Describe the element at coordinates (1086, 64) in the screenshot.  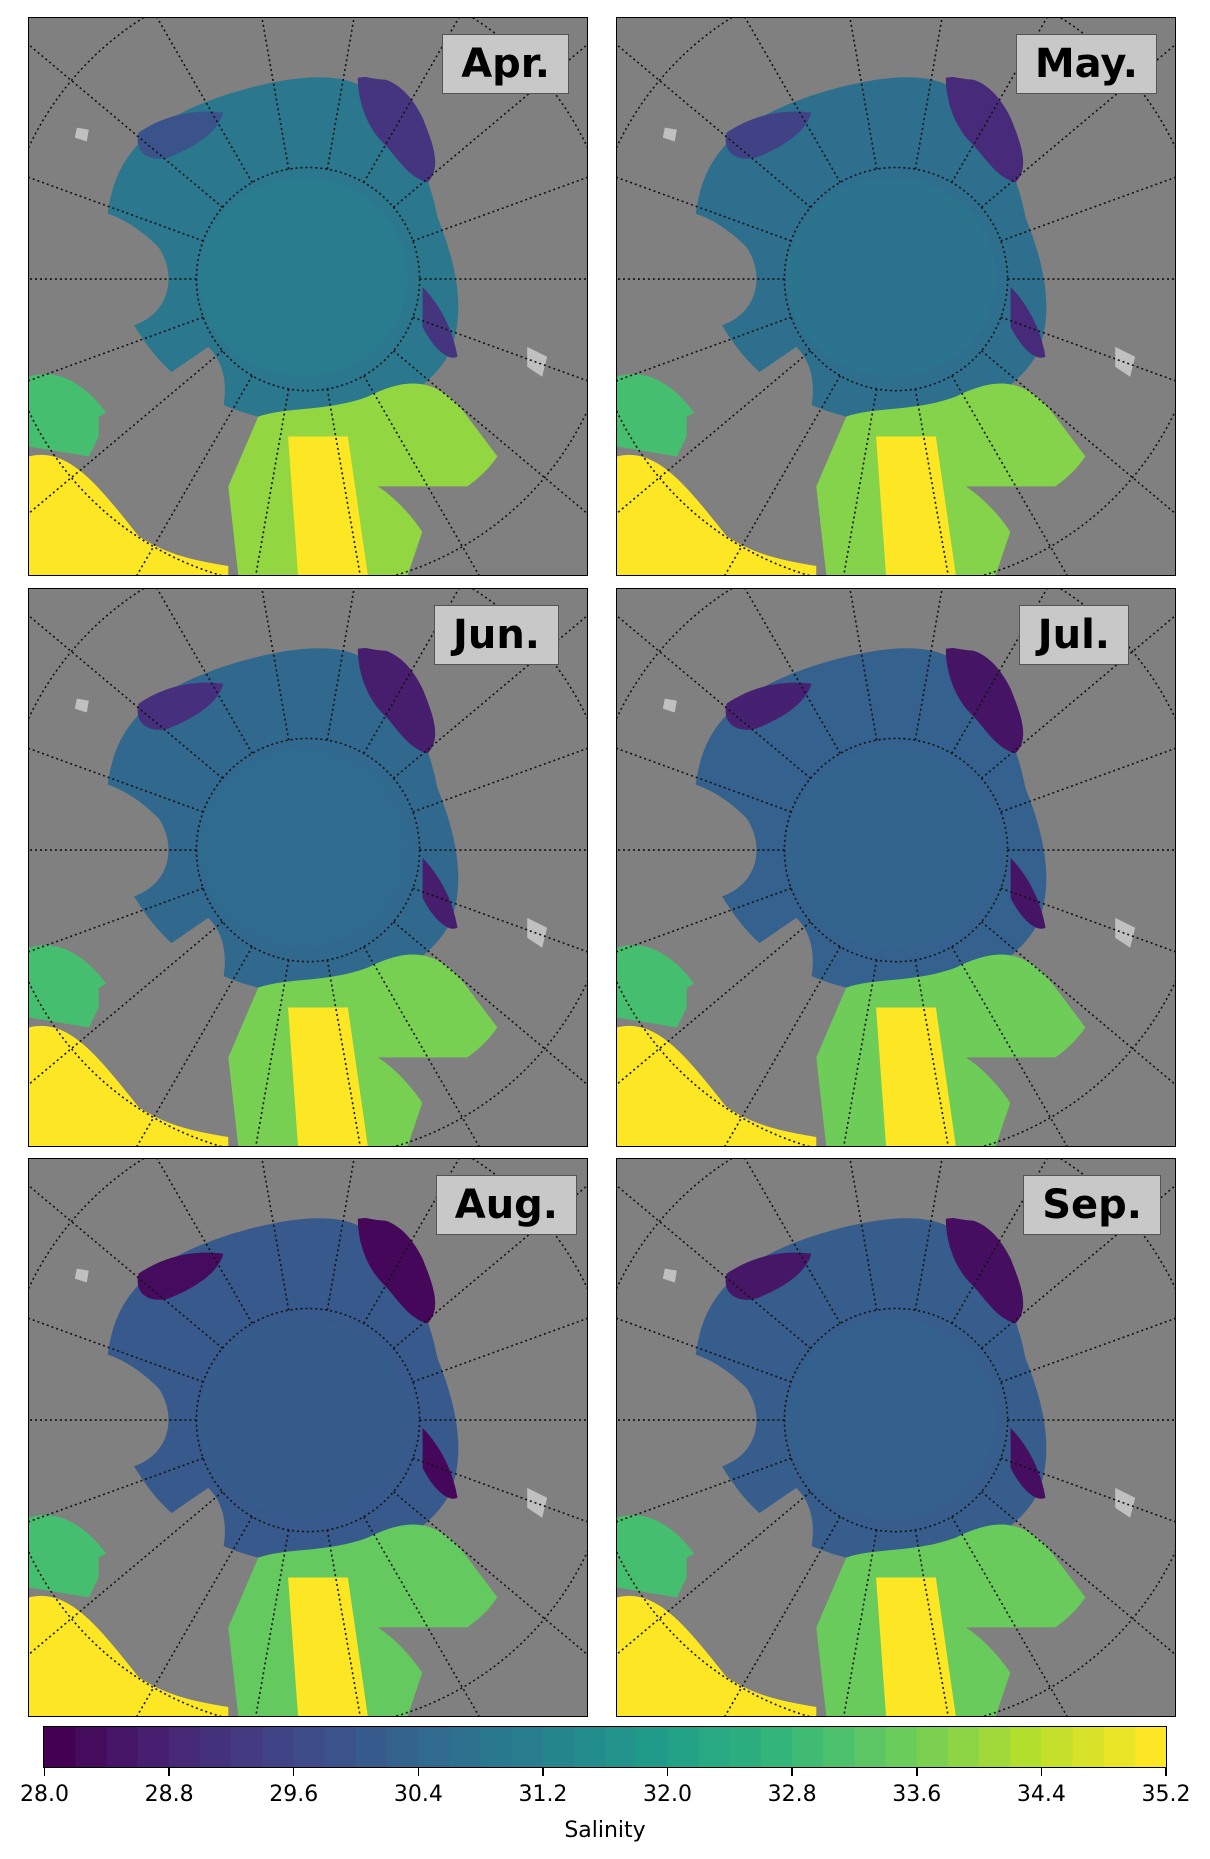
I see `month-label: May.` at that location.